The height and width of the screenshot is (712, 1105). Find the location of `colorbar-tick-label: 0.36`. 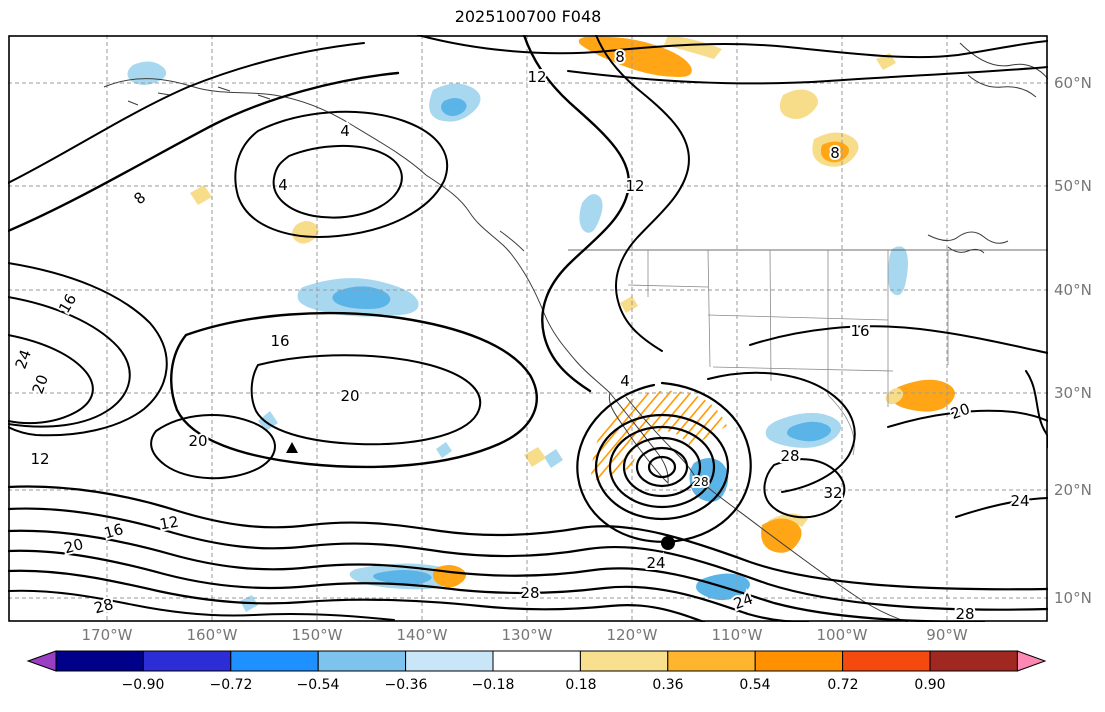

colorbar-tick-label: 0.36 is located at coordinates (668, 685).